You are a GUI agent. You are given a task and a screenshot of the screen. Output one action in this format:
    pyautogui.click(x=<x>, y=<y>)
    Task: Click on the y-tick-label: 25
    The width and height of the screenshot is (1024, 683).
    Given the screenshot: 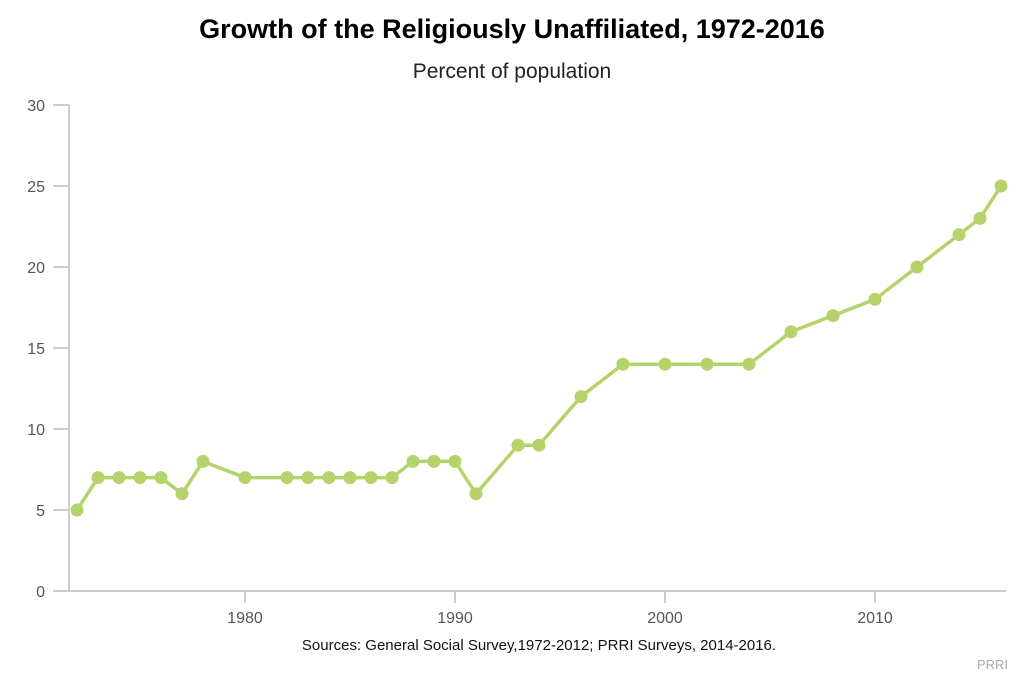 What is the action you would take?
    pyautogui.click(x=36, y=187)
    